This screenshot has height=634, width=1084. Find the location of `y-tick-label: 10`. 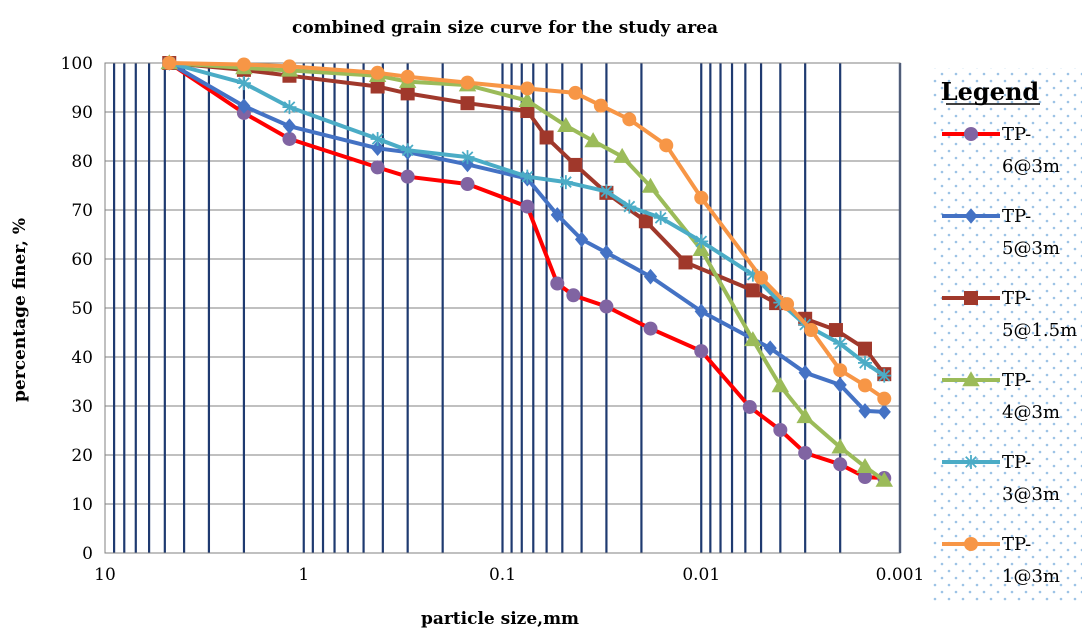

y-tick-label: 10 is located at coordinates (82, 505).